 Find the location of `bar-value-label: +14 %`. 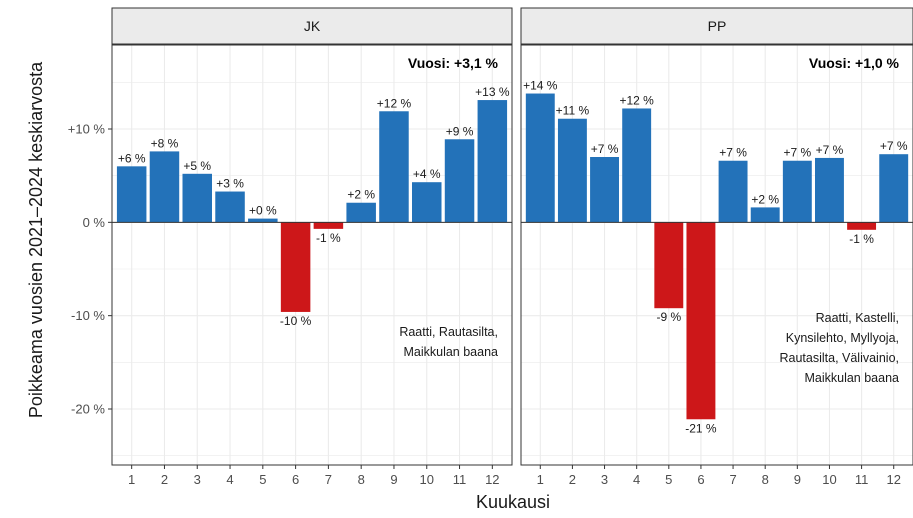

bar-value-label: +14 % is located at coordinates (540, 86).